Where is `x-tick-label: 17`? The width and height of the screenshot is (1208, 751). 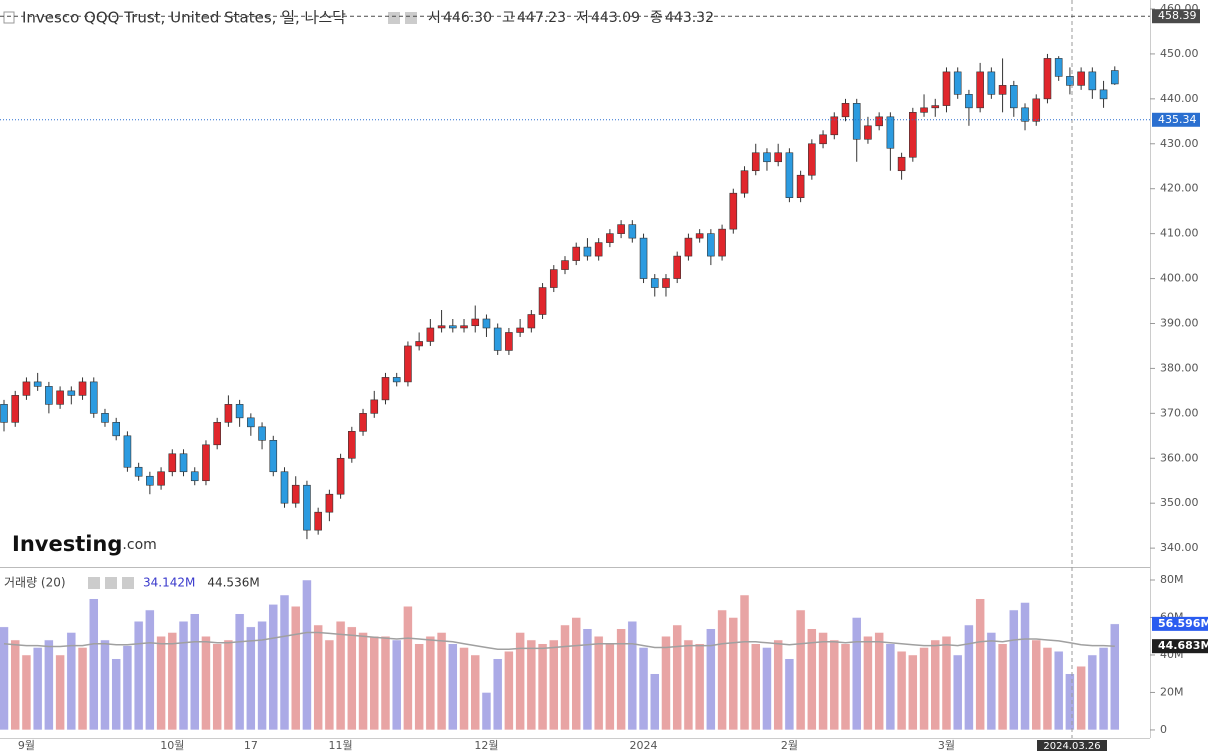
x-tick-label: 17 is located at coordinates (251, 745).